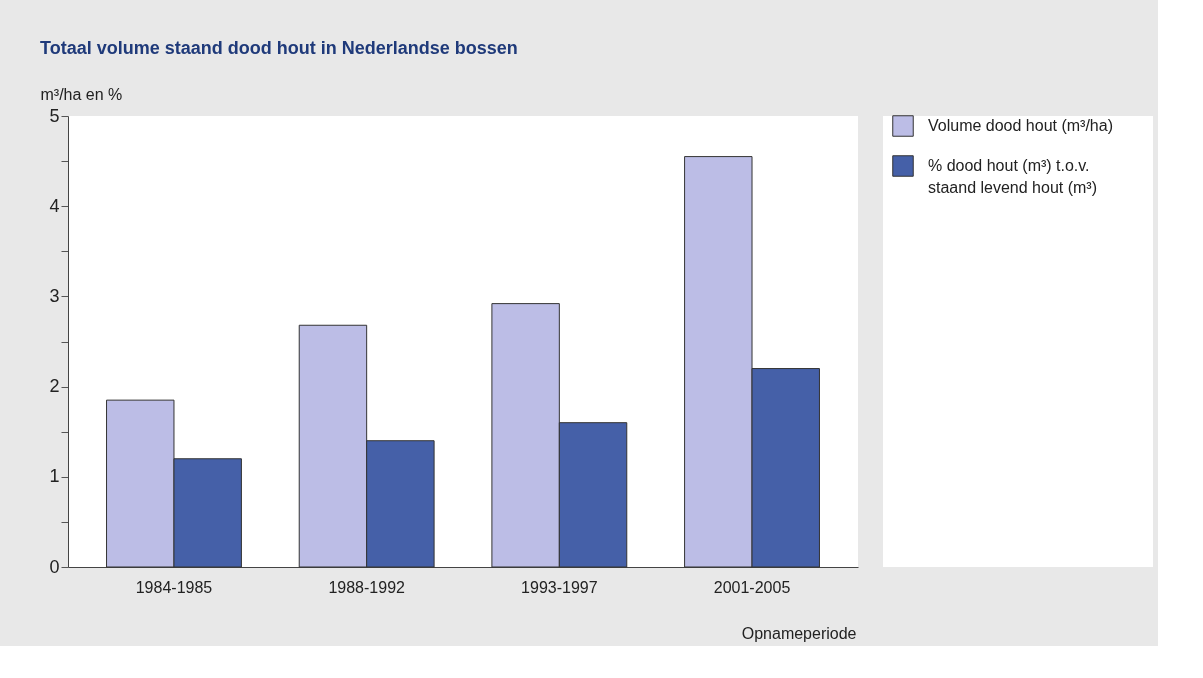 The height and width of the screenshot is (678, 1203). What do you see at coordinates (81, 94) in the screenshot?
I see `y-axis-title: m³/ha en %` at bounding box center [81, 94].